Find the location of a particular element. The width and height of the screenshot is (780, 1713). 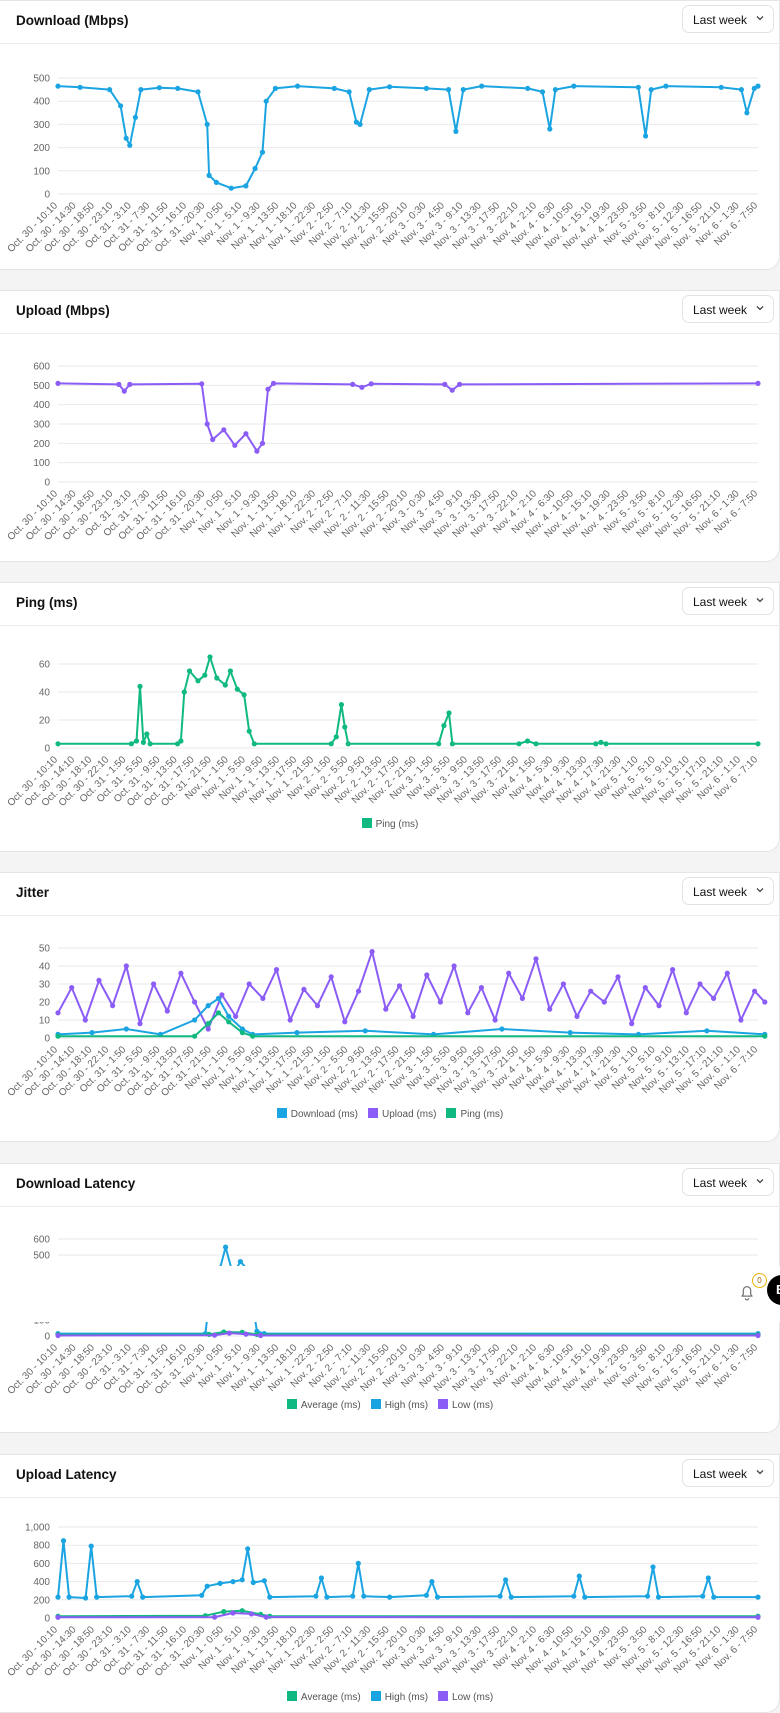

legend-item: High (ms) is located at coordinates (399, 1697).